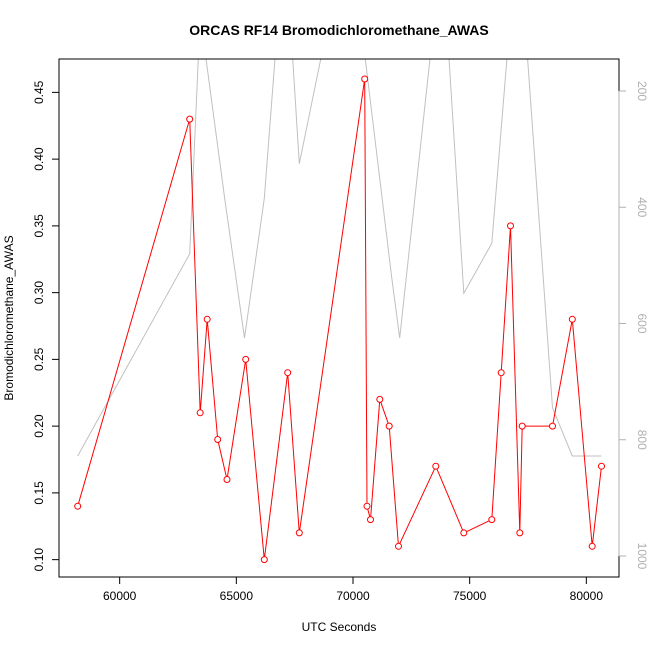  I want to click on y-axis-label: Bromodichloromethane_AWAS, so click(9, 317).